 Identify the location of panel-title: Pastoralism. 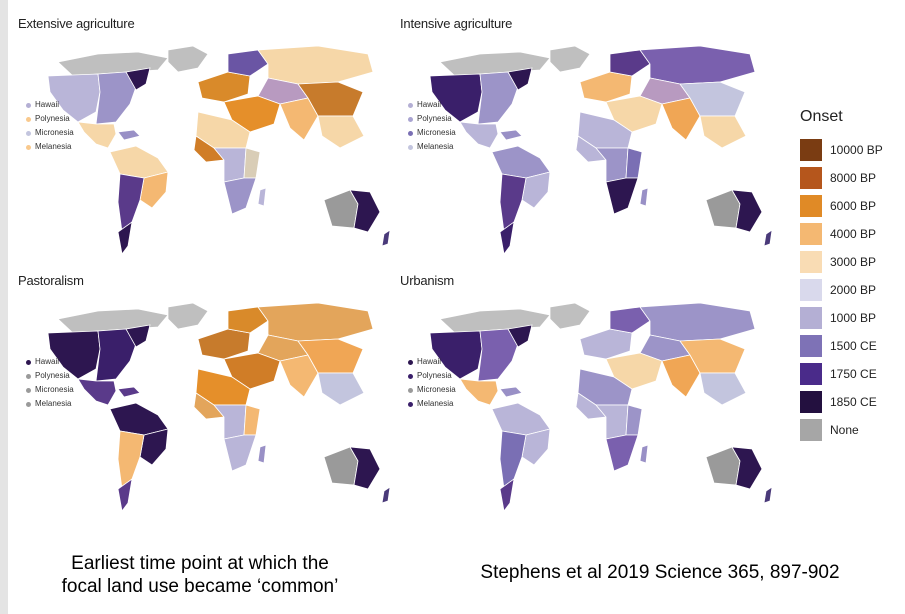
(51, 280).